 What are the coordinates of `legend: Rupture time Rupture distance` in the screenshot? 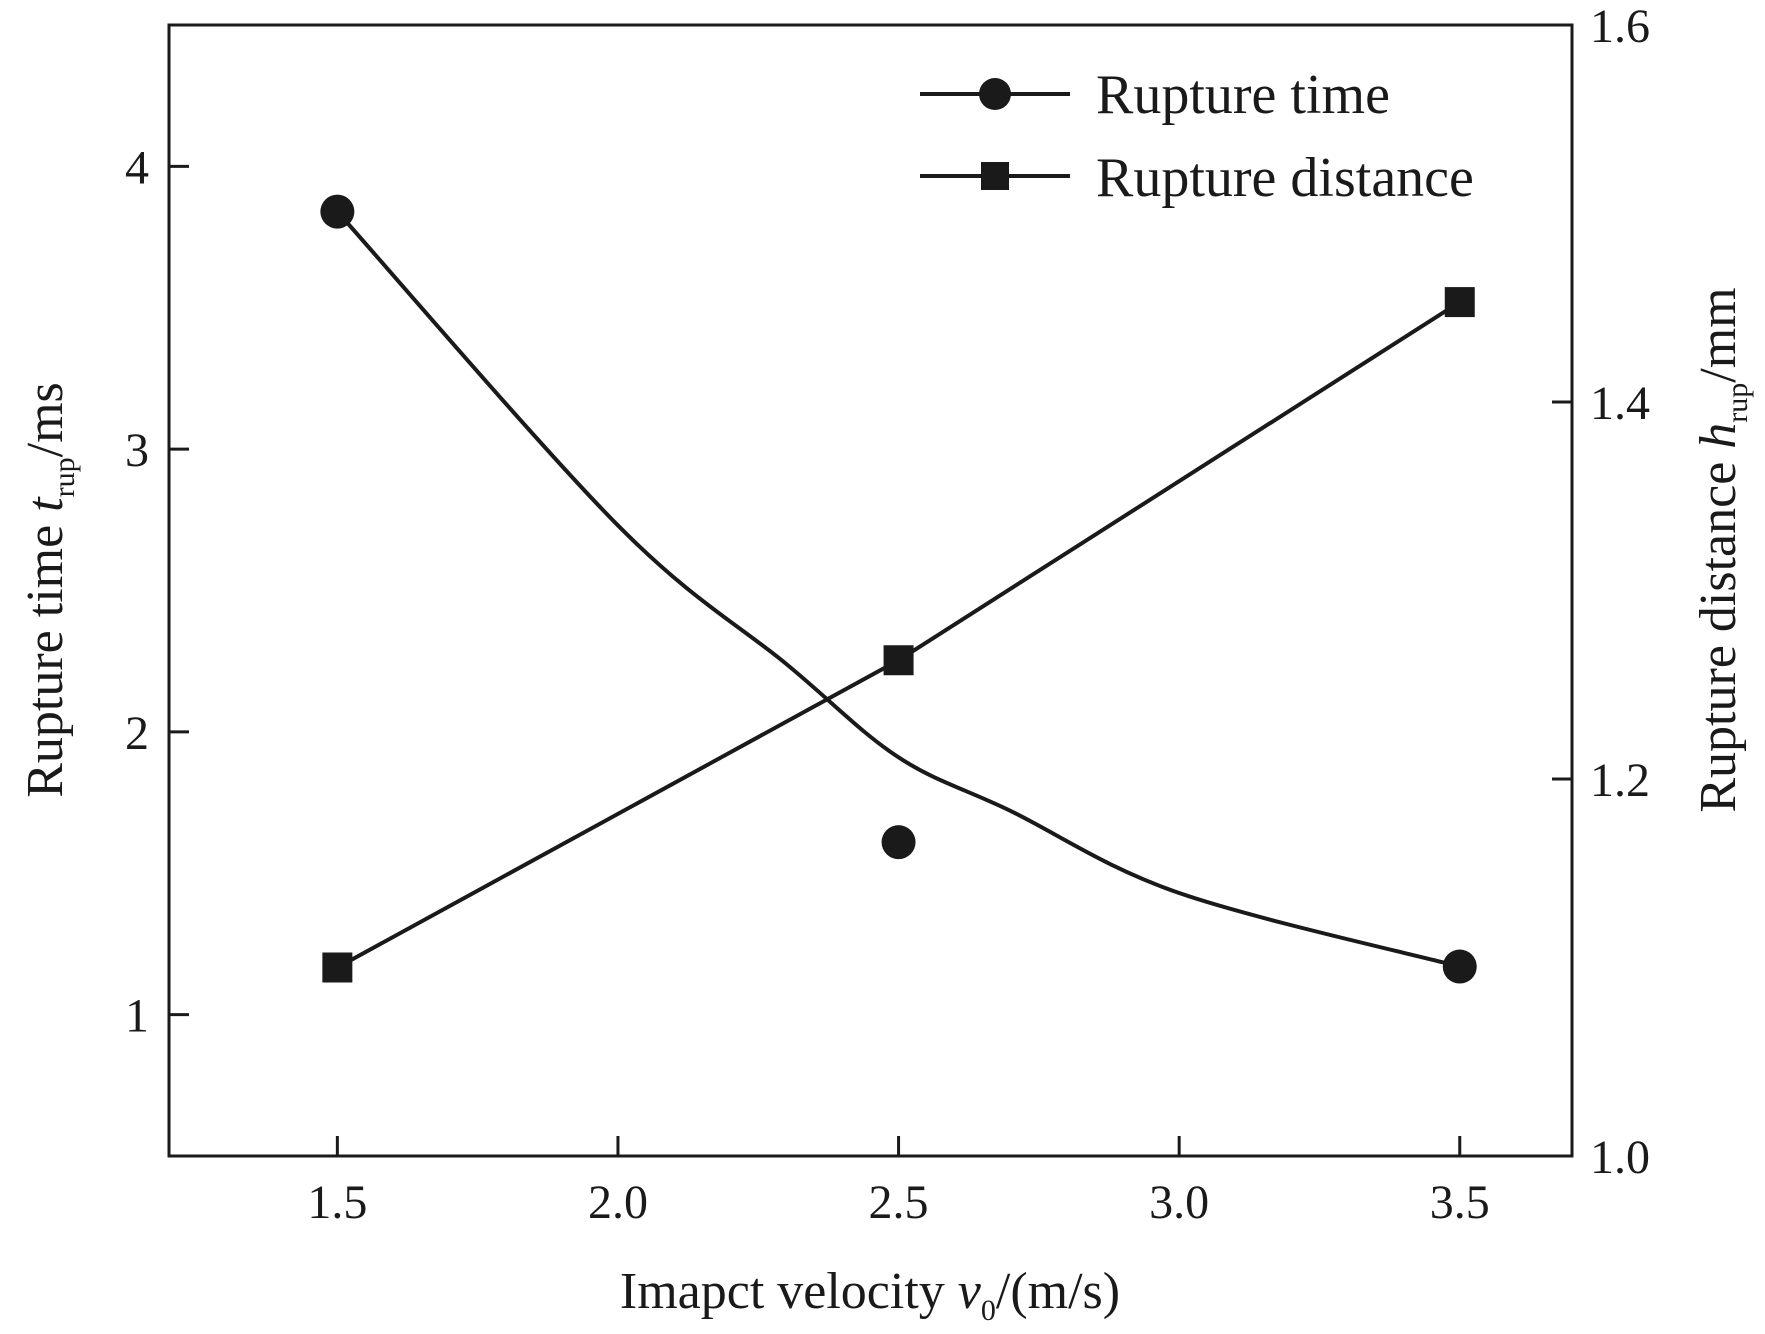 It's located at (1197, 136).